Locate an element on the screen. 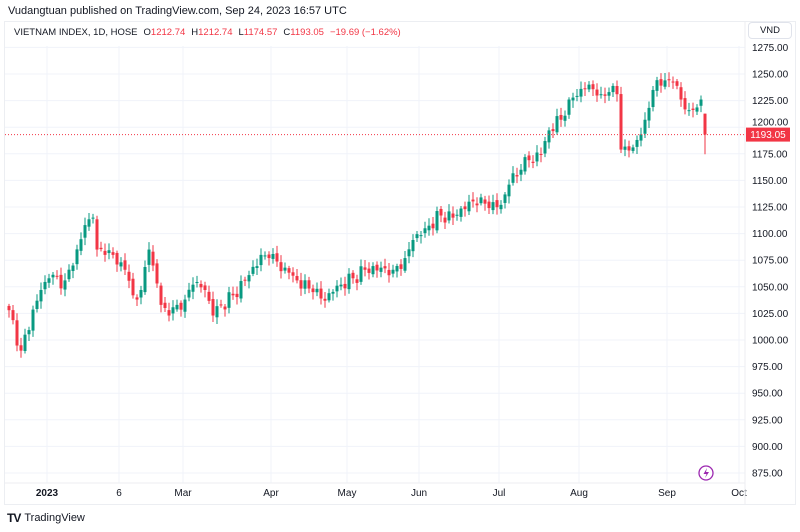 The width and height of the screenshot is (800, 532). y-tick-label: 1000.00 is located at coordinates (770, 341).